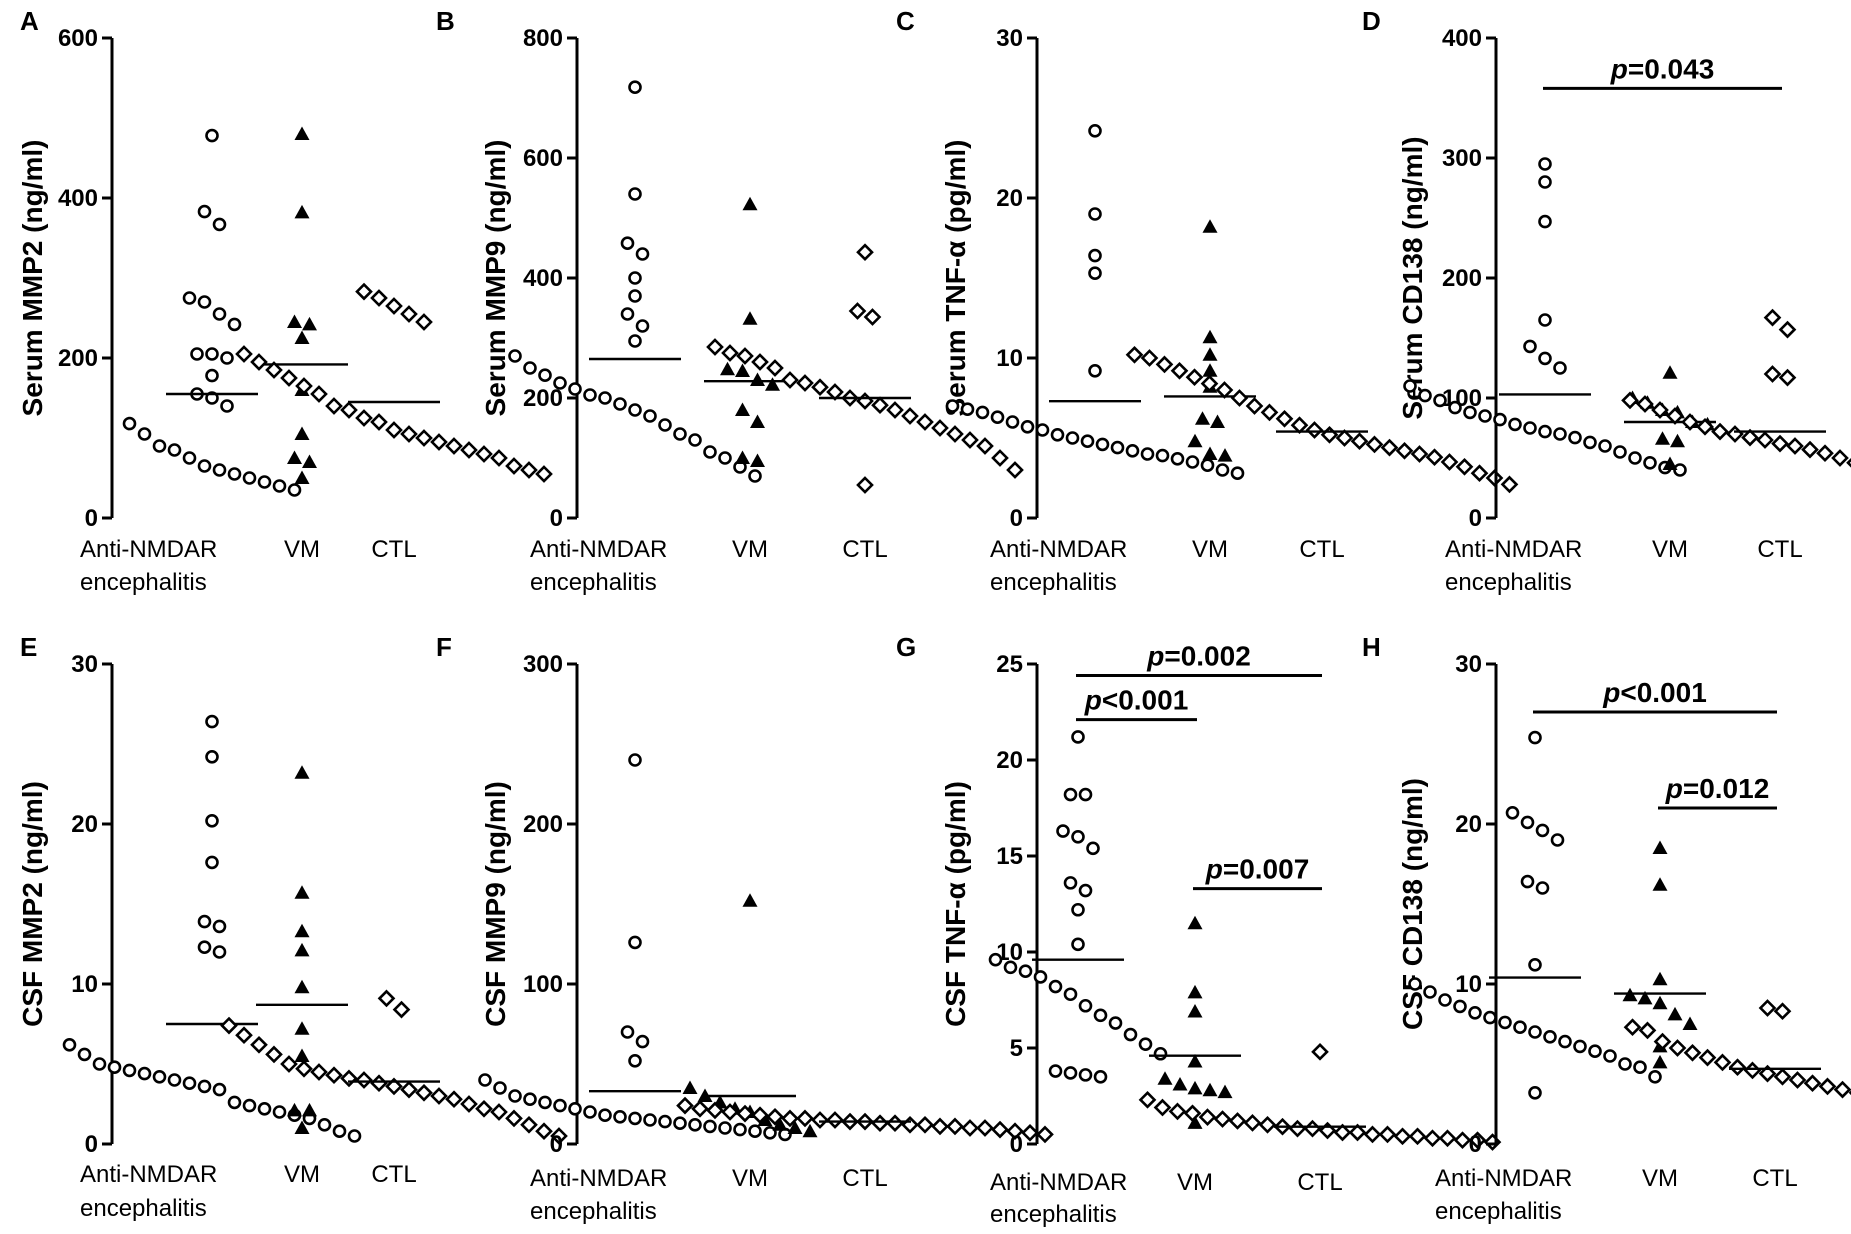 This screenshot has height=1234, width=1851. Describe the element at coordinates (1319, 1182) in the screenshot. I see `x-category-label: CTL` at that location.